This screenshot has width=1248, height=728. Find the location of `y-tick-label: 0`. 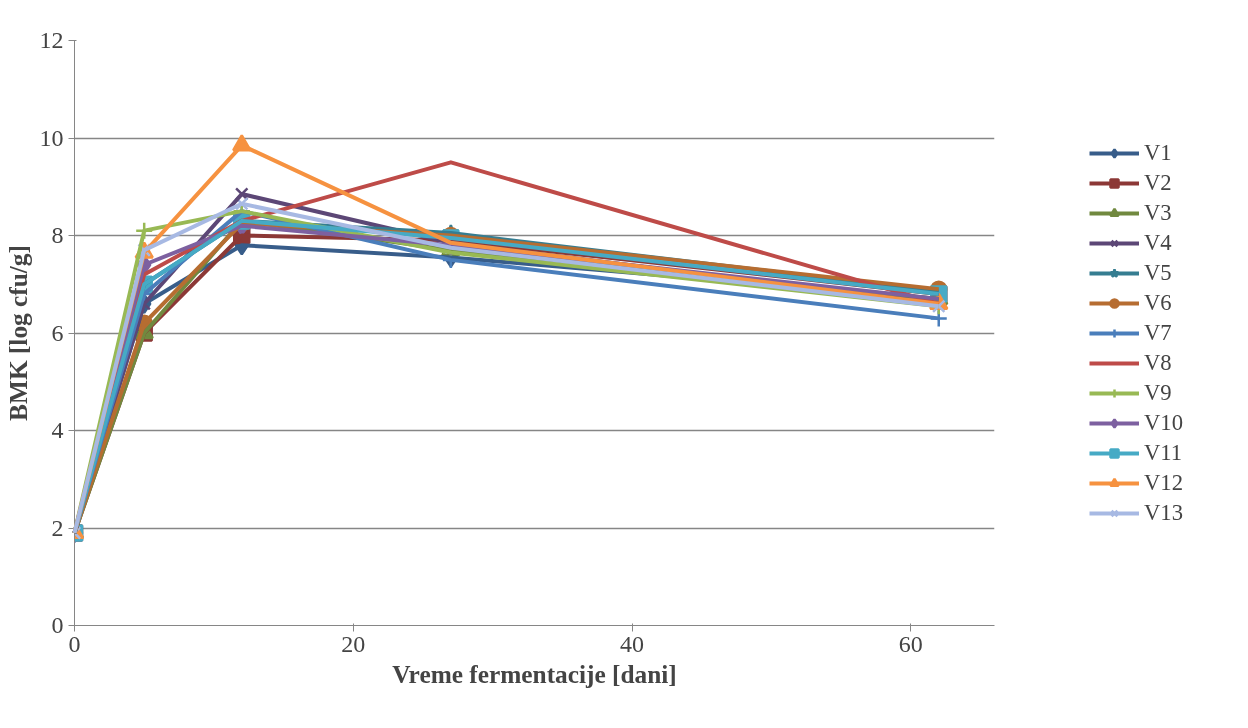

y-tick-label: 0 is located at coordinates (57, 625).